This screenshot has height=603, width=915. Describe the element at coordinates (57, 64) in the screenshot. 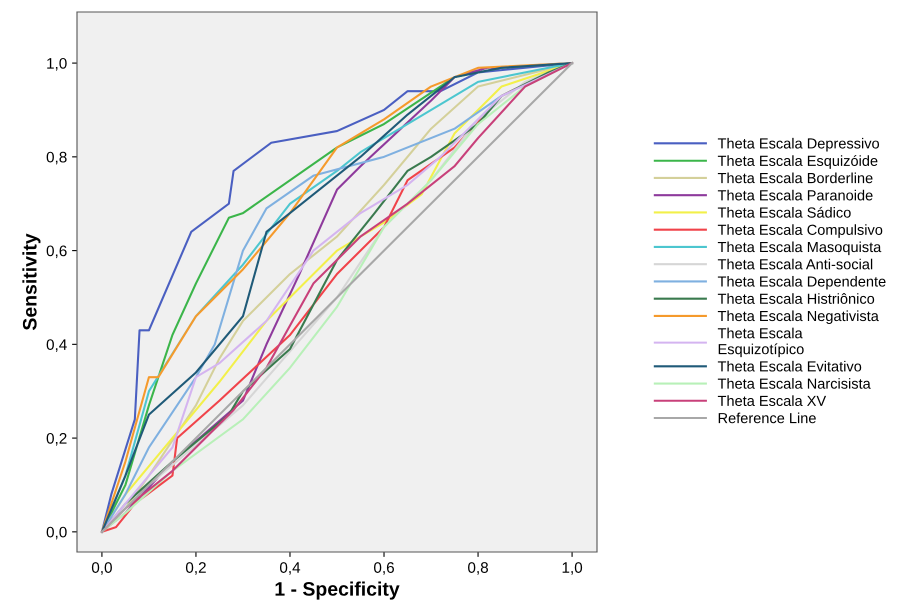

I see `y-tick-label: 1,0` at that location.